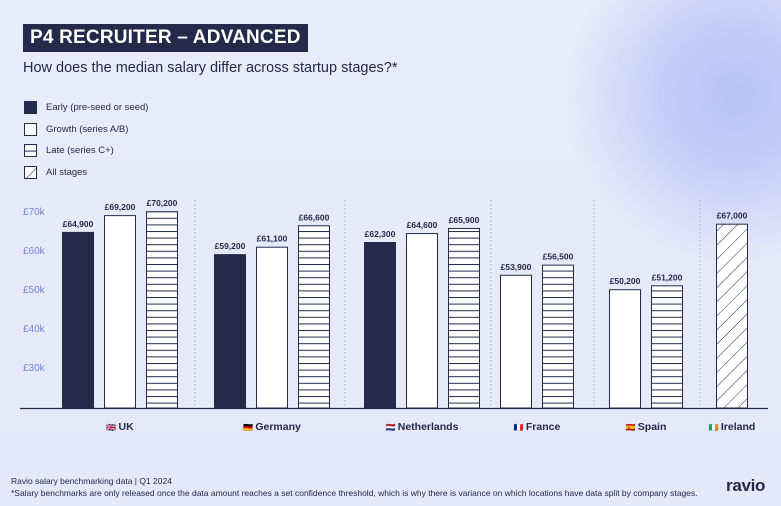 The width and height of the screenshot is (781, 506). What do you see at coordinates (422, 225) in the screenshot?
I see `data-label: £64,600` at bounding box center [422, 225].